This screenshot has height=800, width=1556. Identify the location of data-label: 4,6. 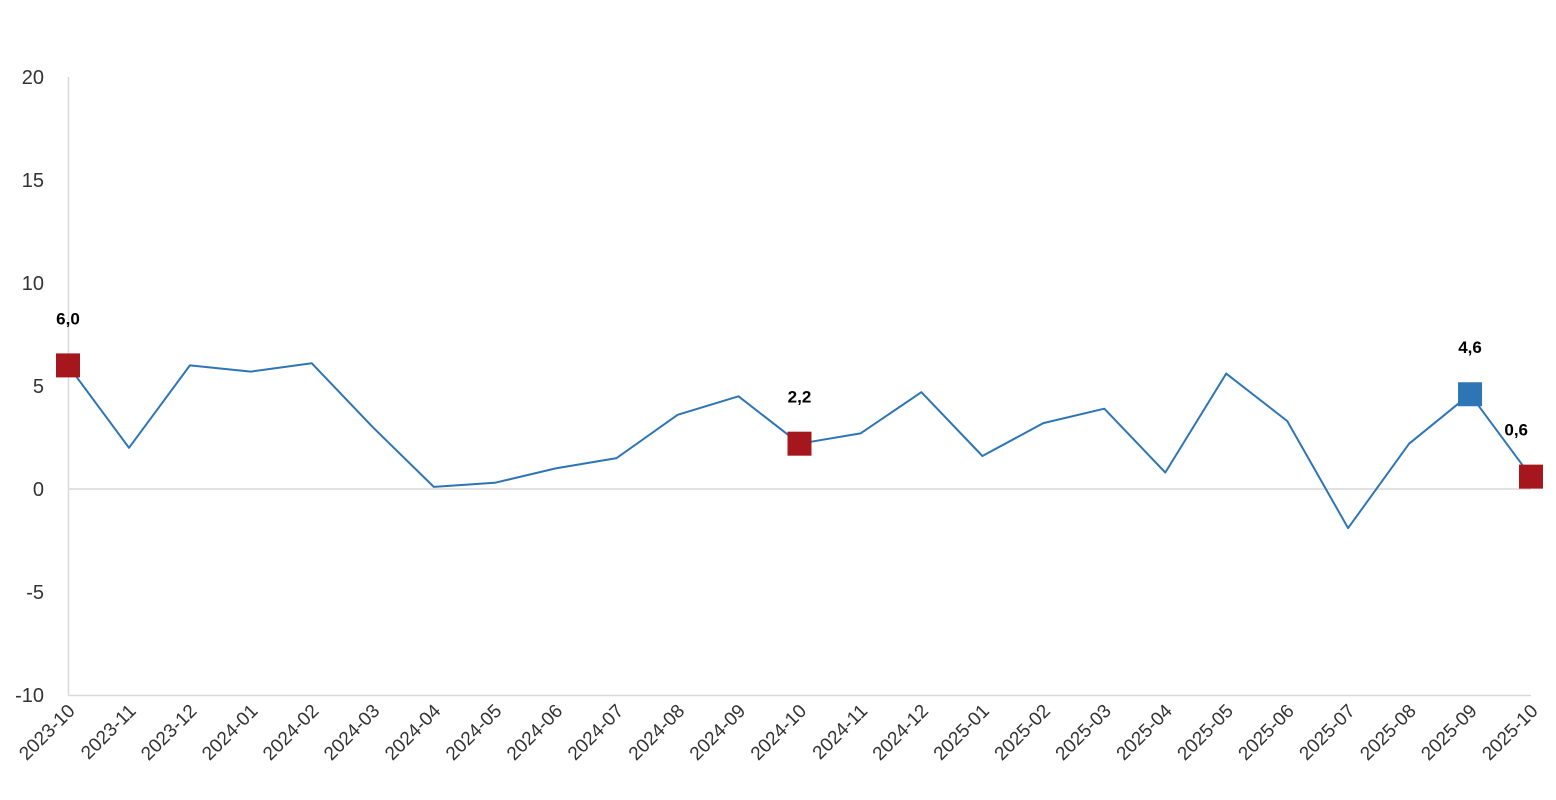
(1470, 347).